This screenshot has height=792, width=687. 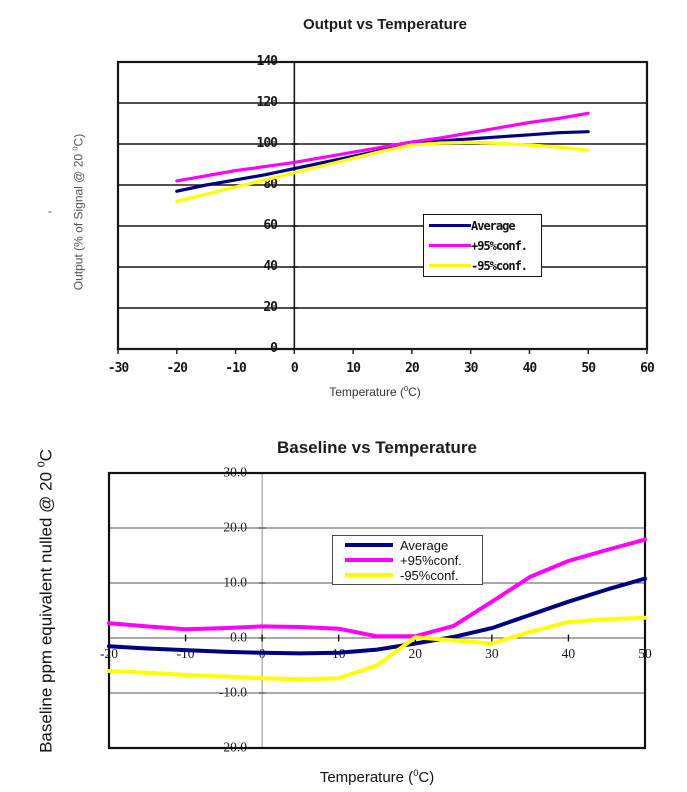 I want to click on chart-title: Output vs Temperature, so click(x=385, y=24).